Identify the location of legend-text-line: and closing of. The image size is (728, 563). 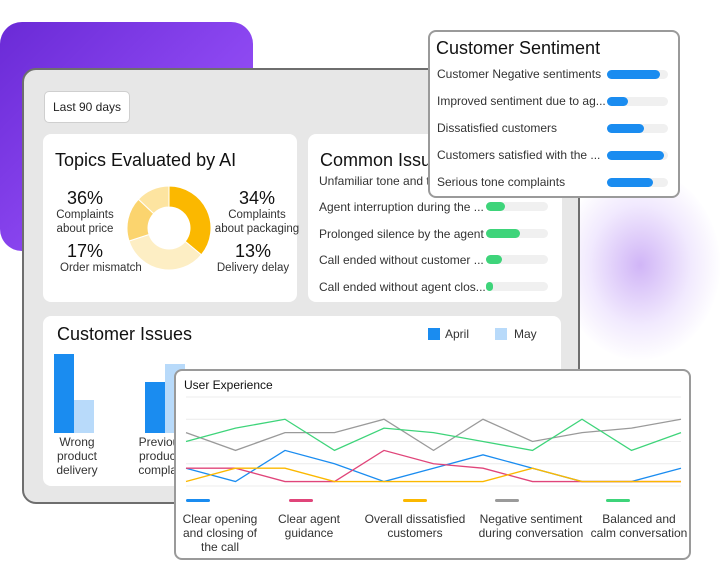
(220, 533).